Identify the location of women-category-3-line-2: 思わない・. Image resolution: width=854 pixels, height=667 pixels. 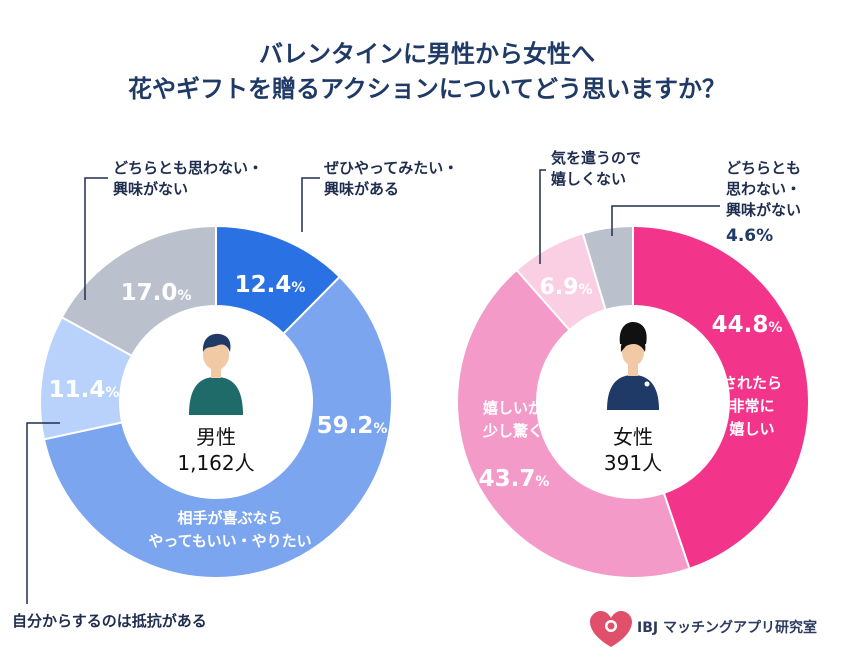
(763, 189).